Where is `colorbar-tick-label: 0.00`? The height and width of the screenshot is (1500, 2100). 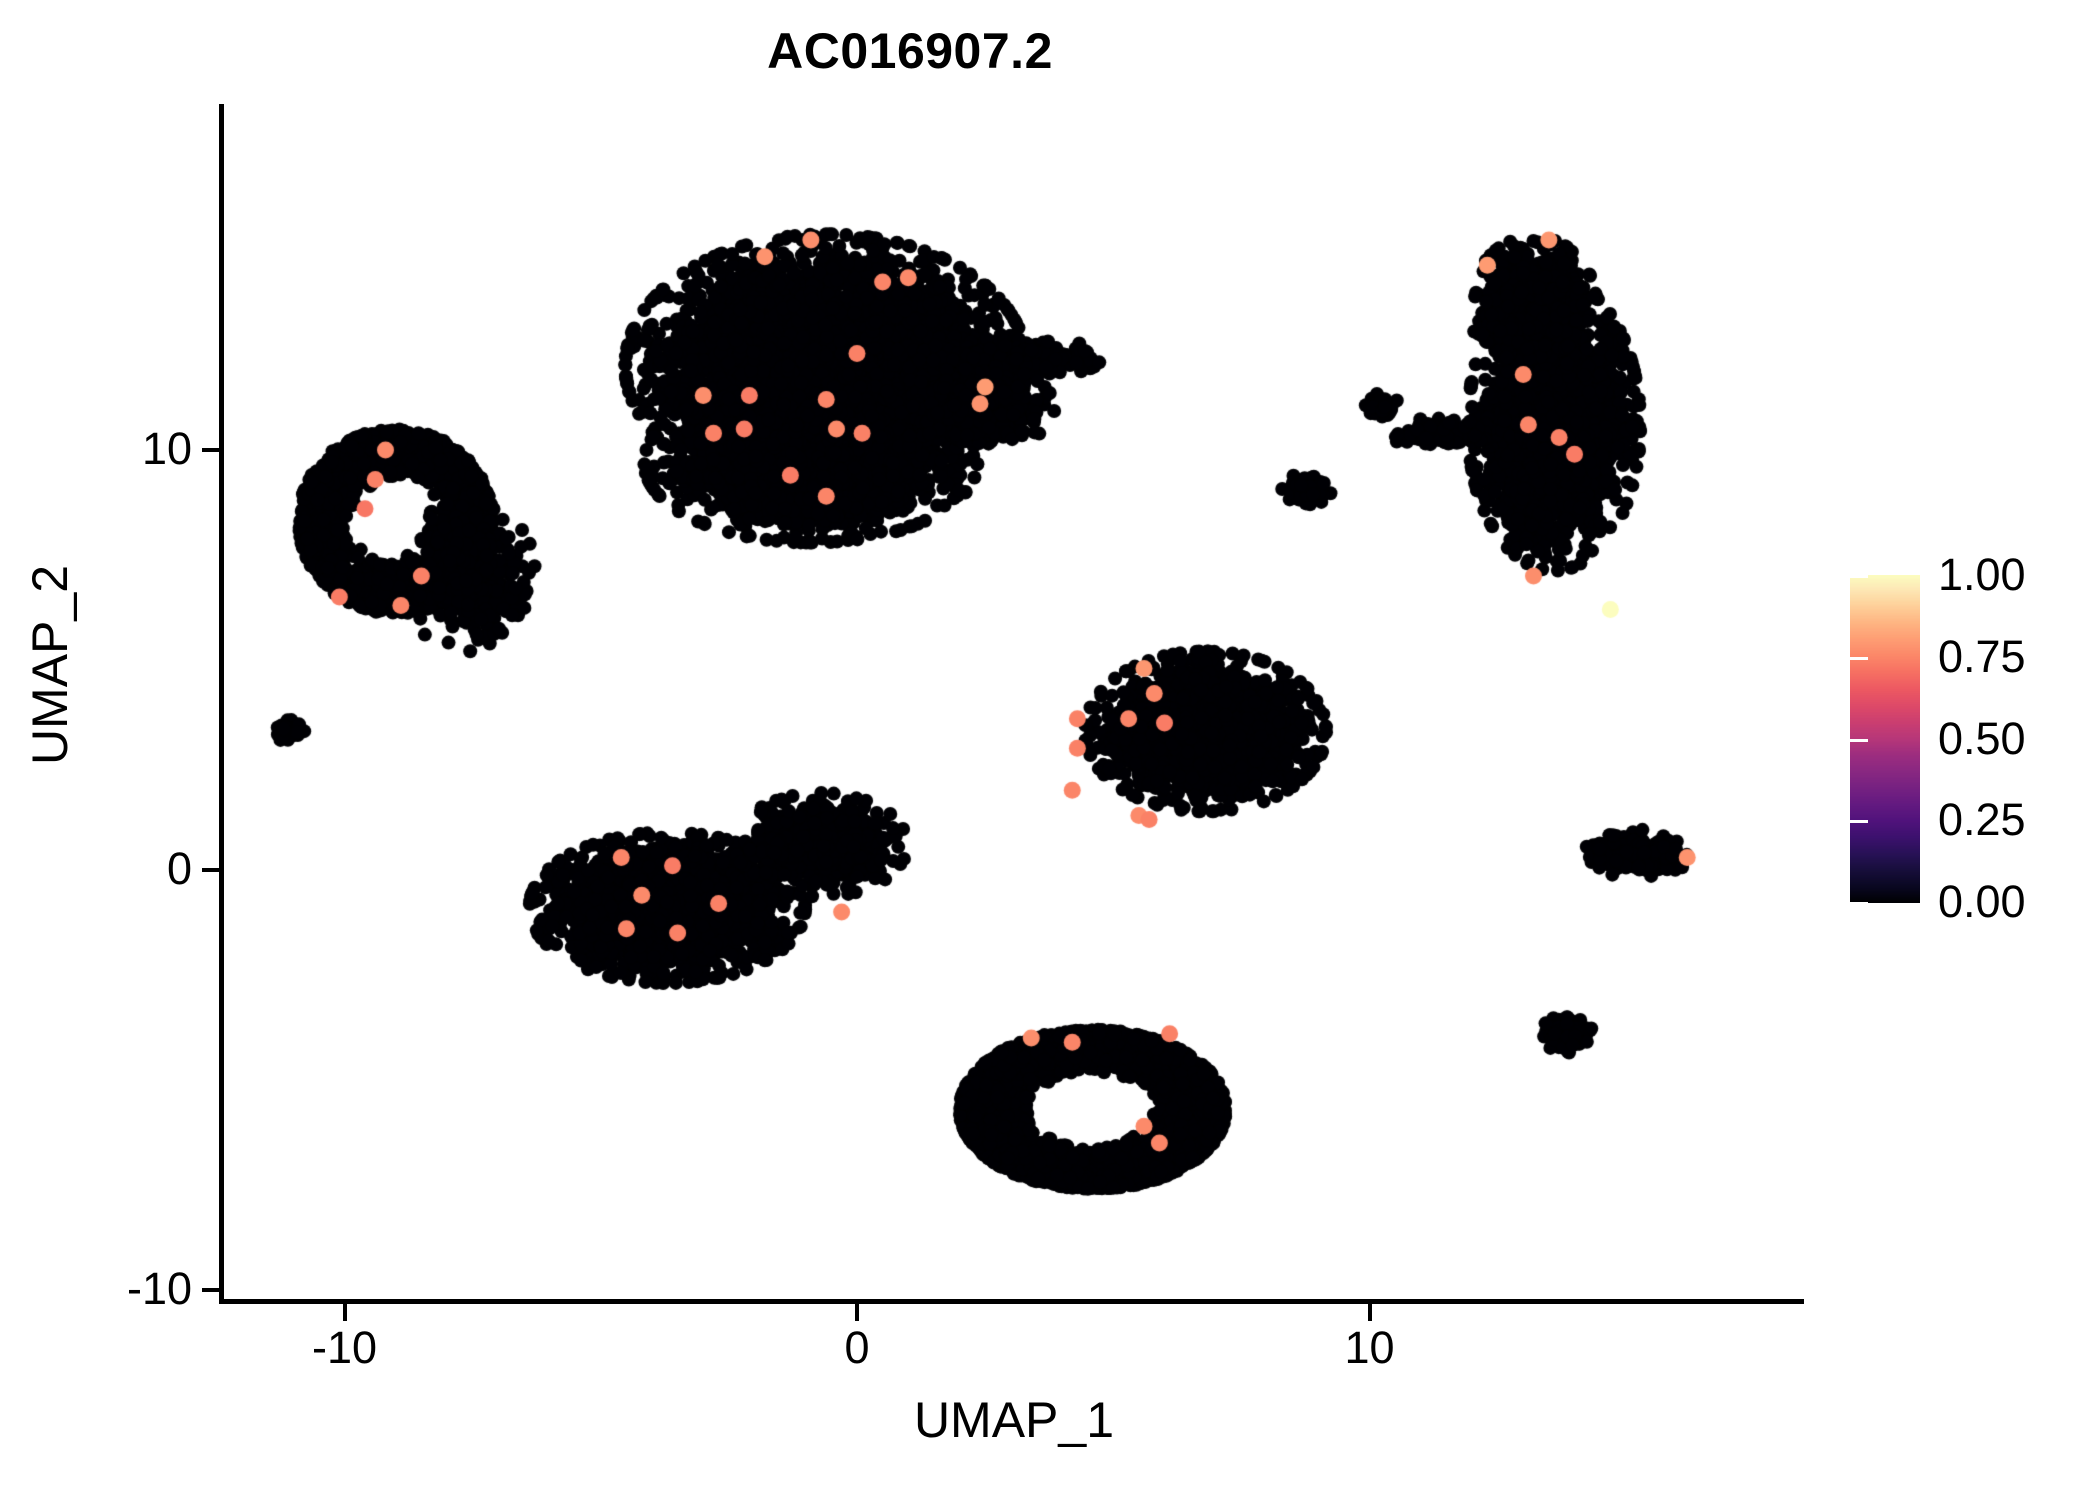
colorbar-tick-label: 0.00 is located at coordinates (1982, 901).